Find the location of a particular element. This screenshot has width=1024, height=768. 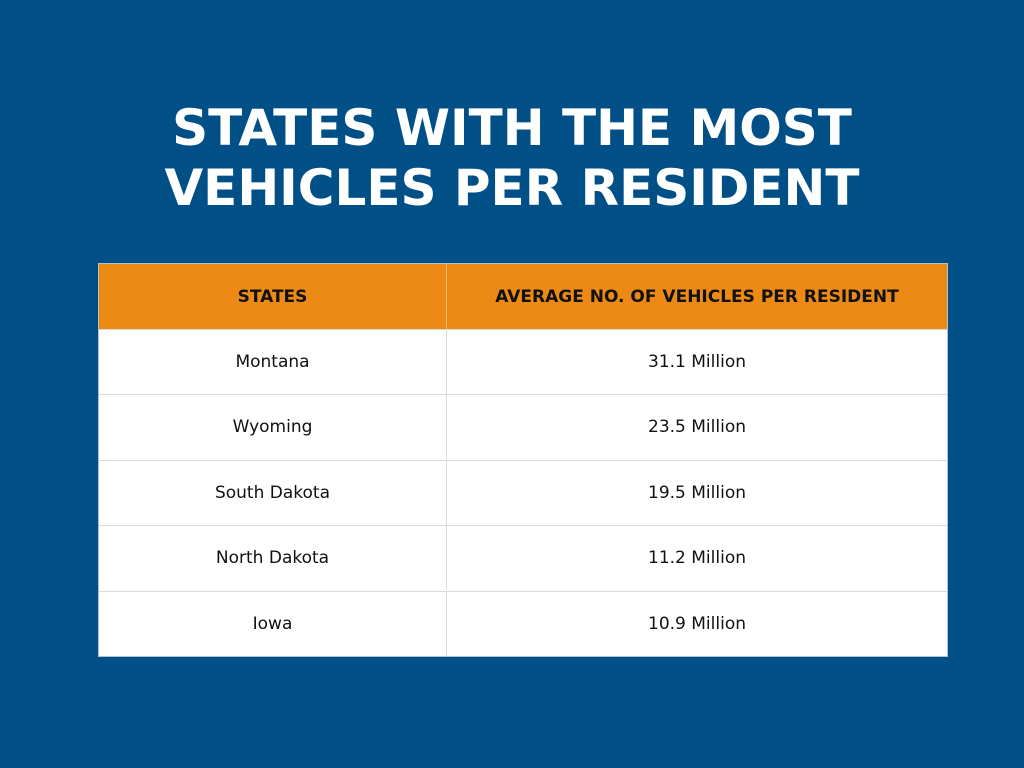

title-line-2: VEHICLES PER RESIDENT is located at coordinates (512, 188).